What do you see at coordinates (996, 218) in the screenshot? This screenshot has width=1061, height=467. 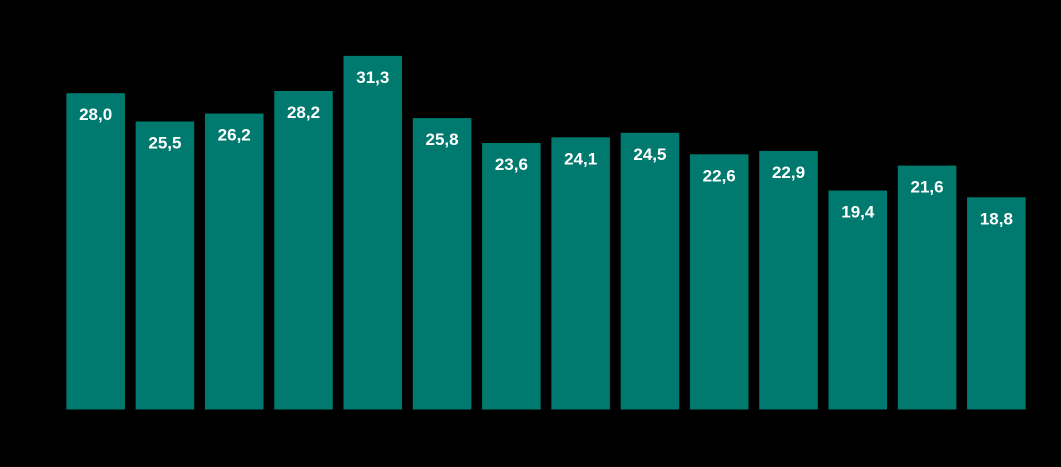 I see `bar-value-label: 18,8` at bounding box center [996, 218].